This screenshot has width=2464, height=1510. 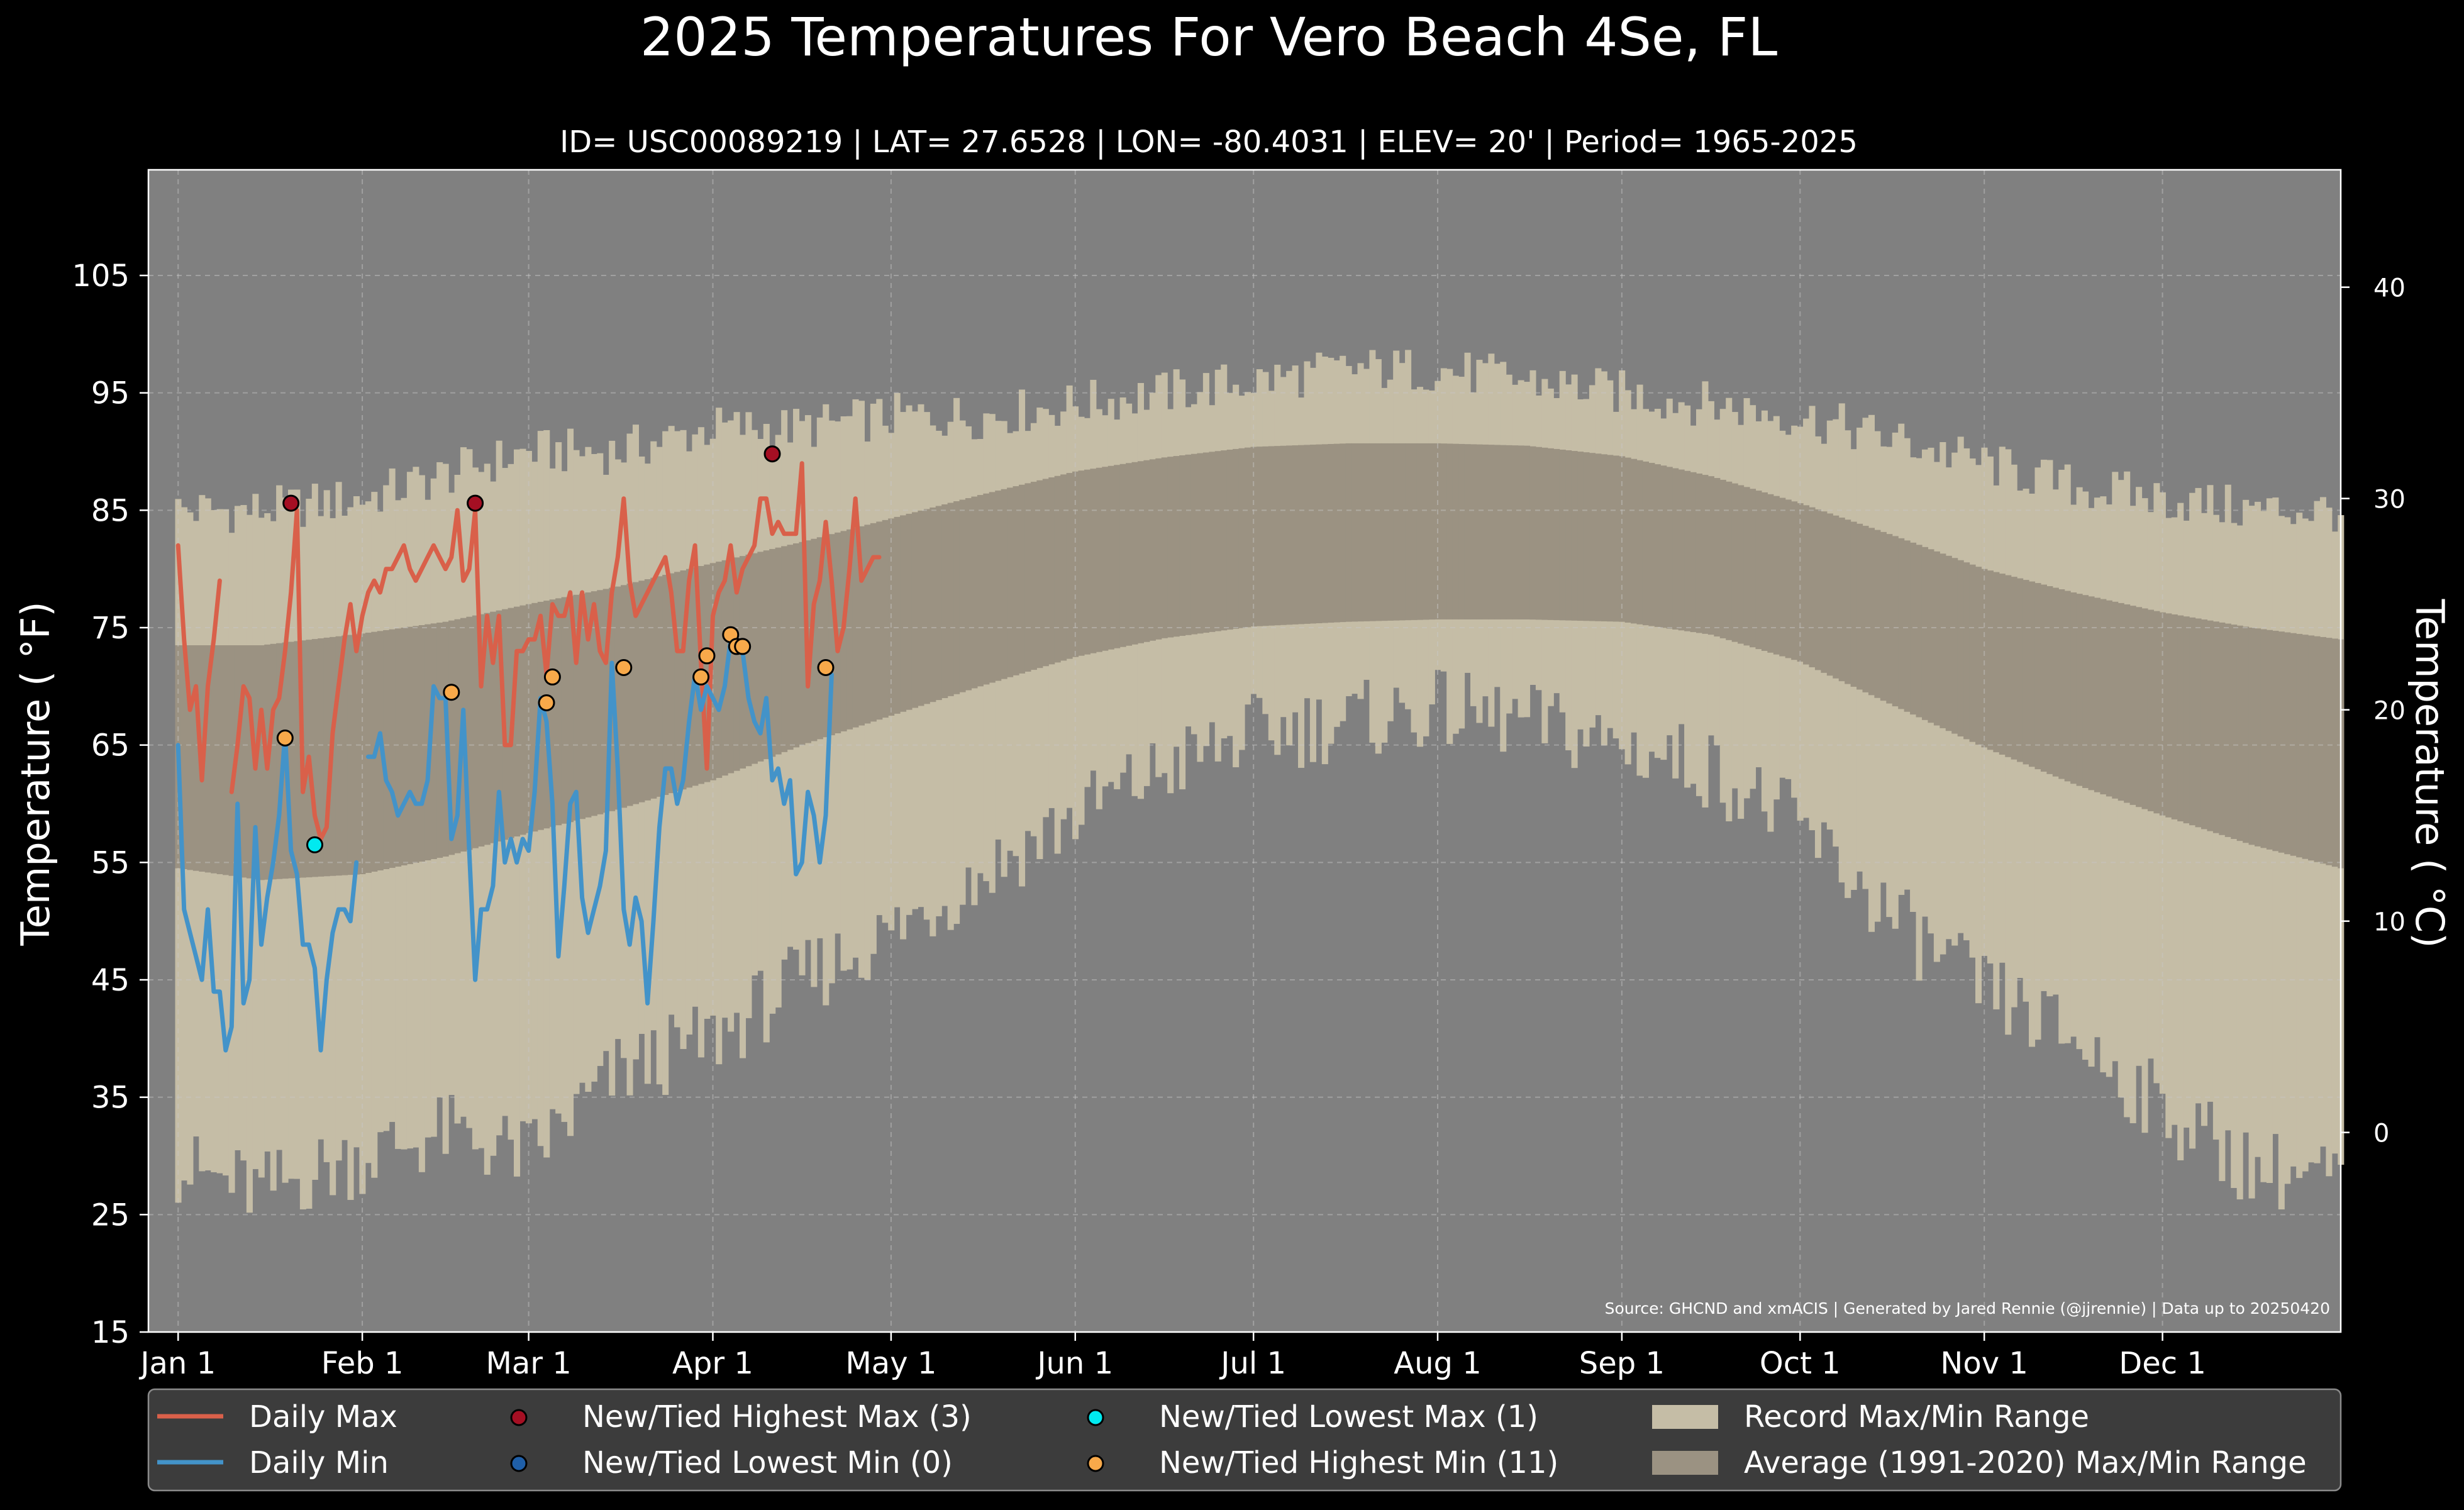 I want to click on legend-label: New/Tied Highest Max (3), so click(x=777, y=1417).